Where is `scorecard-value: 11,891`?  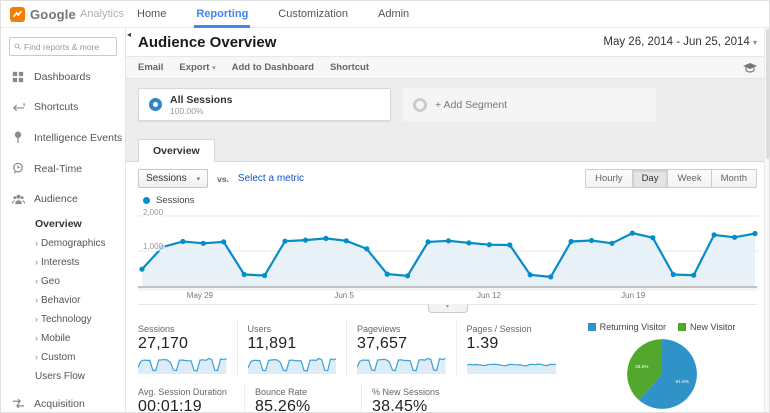
scorecard-value: 11,891 is located at coordinates (272, 343).